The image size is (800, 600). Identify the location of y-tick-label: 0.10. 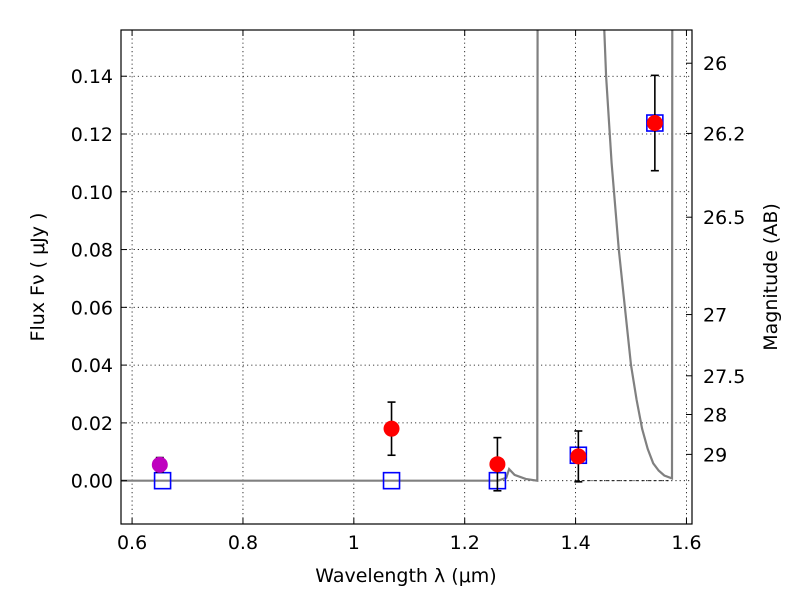
(92, 193).